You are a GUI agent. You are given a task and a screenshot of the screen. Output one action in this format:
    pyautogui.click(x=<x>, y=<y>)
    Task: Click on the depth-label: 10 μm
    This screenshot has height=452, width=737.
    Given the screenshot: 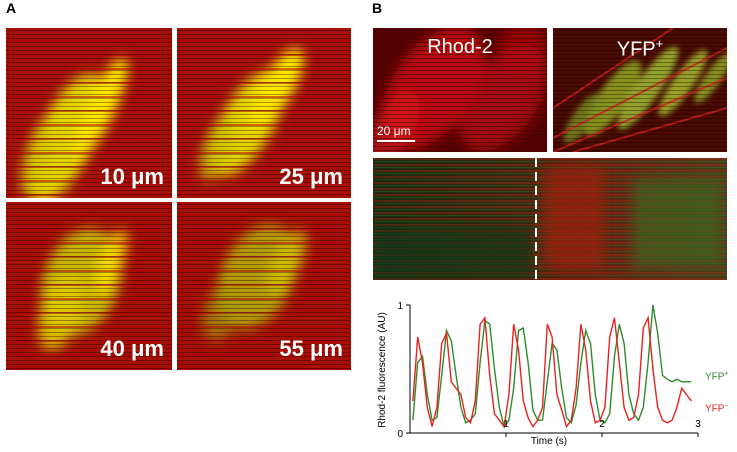 What is the action you would take?
    pyautogui.click(x=132, y=176)
    